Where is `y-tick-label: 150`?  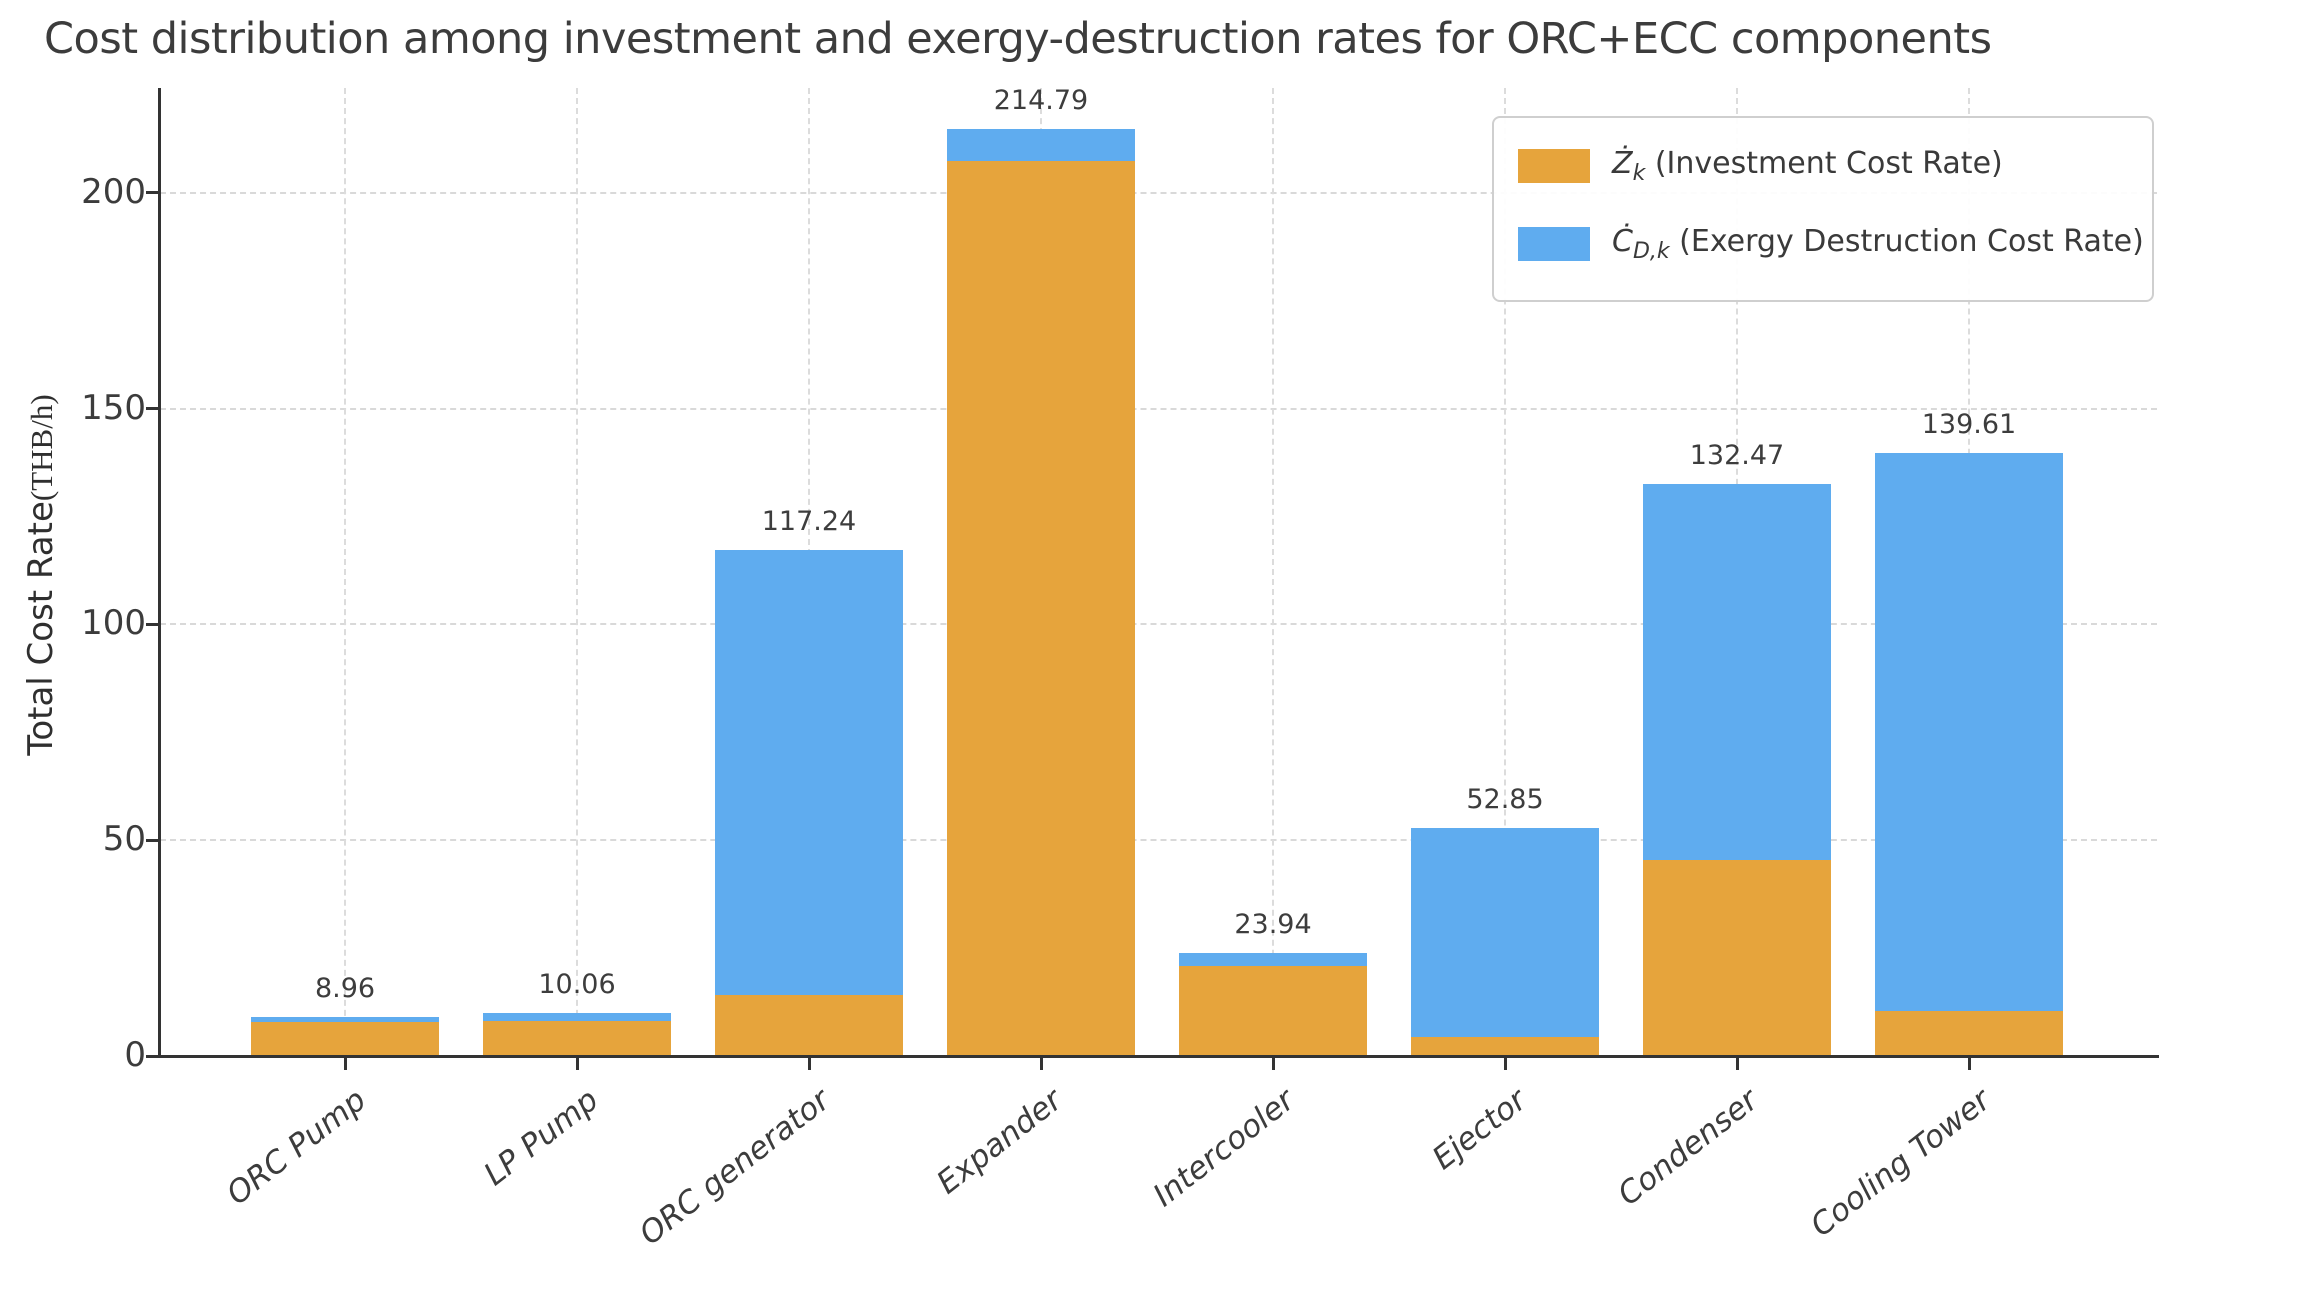 y-tick-label: 150 is located at coordinates (113, 407).